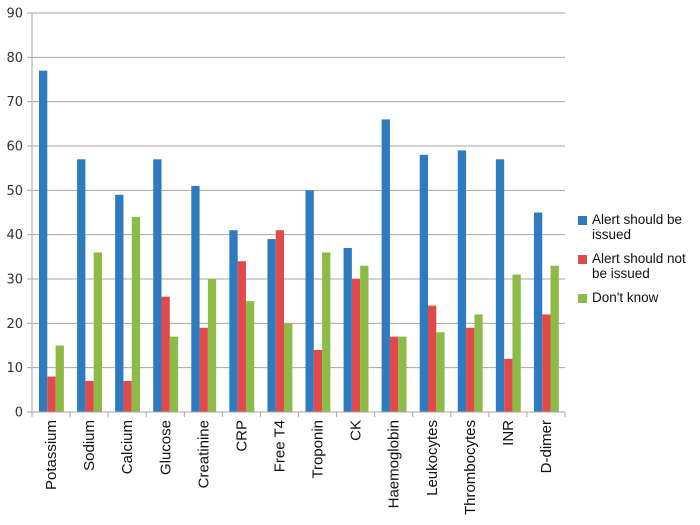 This screenshot has height=525, width=700. Describe the element at coordinates (14, 368) in the screenshot. I see `y-tick-label: 10` at that location.